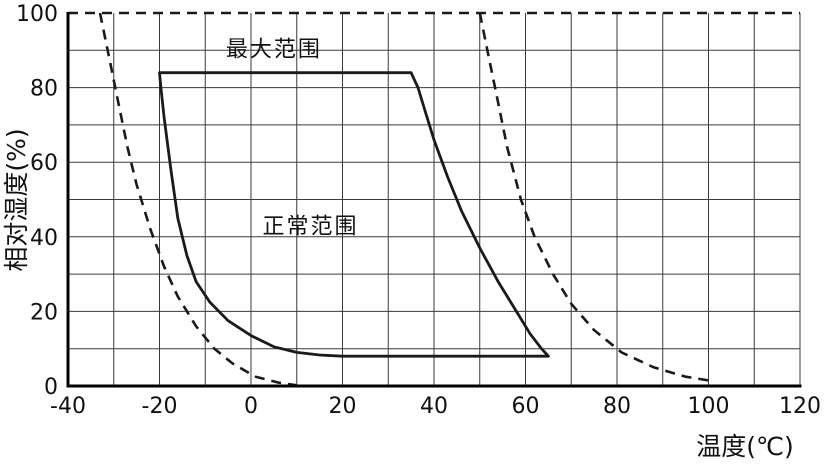 The width and height of the screenshot is (827, 467). Describe the element at coordinates (526, 406) in the screenshot. I see `x-tick-label: 60` at that location.